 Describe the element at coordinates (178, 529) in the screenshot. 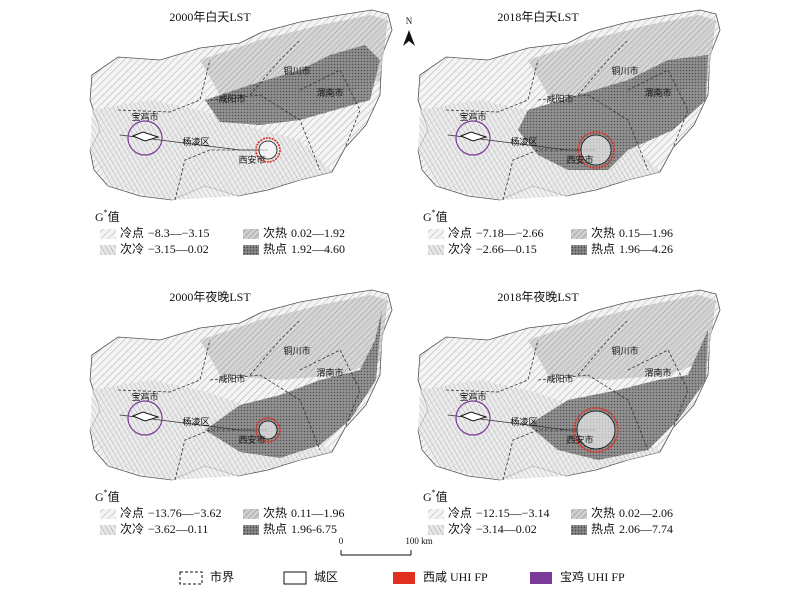

I see `legend-range: −3.62—0.11` at that location.